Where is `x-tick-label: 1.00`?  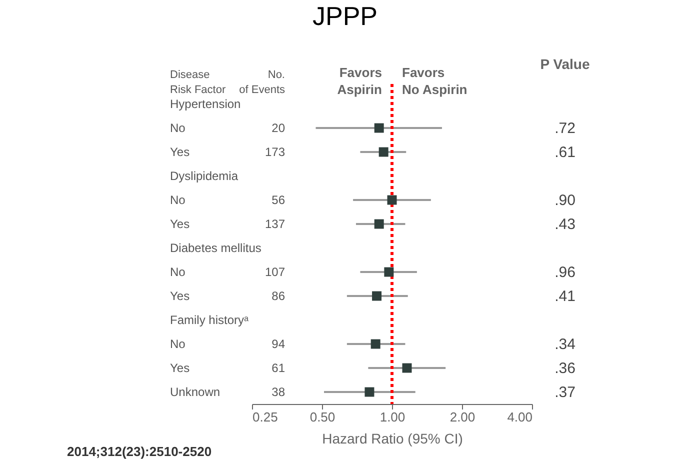
x-tick-label: 1.00 is located at coordinates (393, 417).